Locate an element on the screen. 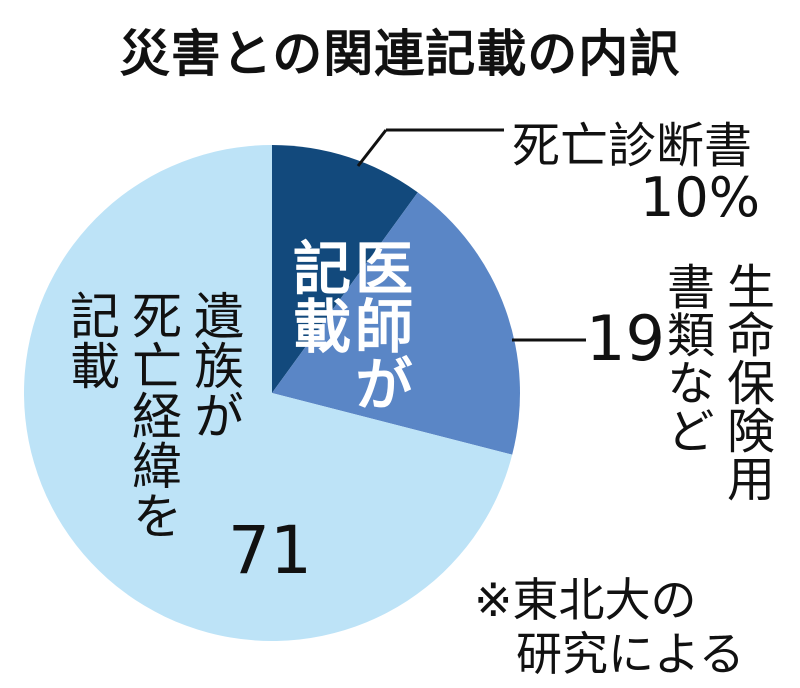 This screenshot has width=800, height=688. source-note-line2: 研究による is located at coordinates (630, 654).